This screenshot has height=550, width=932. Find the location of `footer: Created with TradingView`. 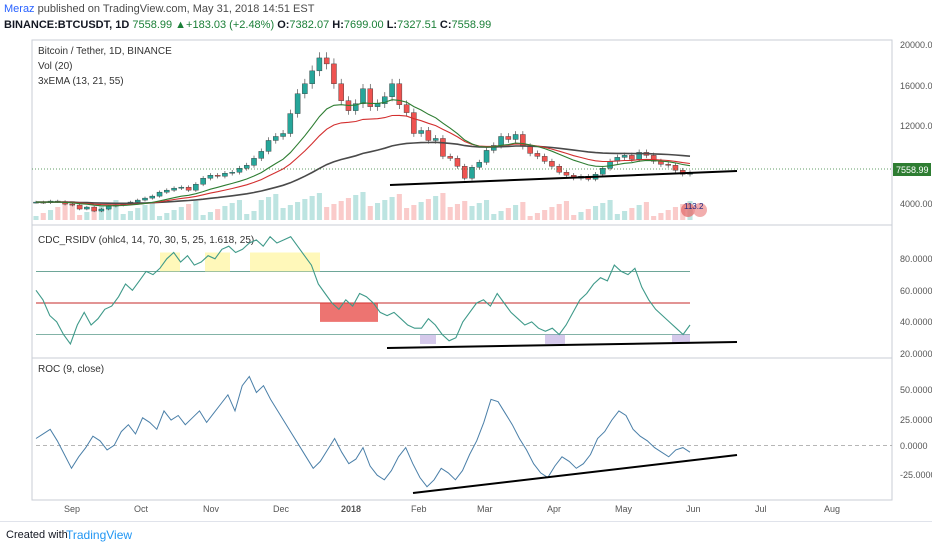

footer: Created with TradingView is located at coordinates (466, 535).